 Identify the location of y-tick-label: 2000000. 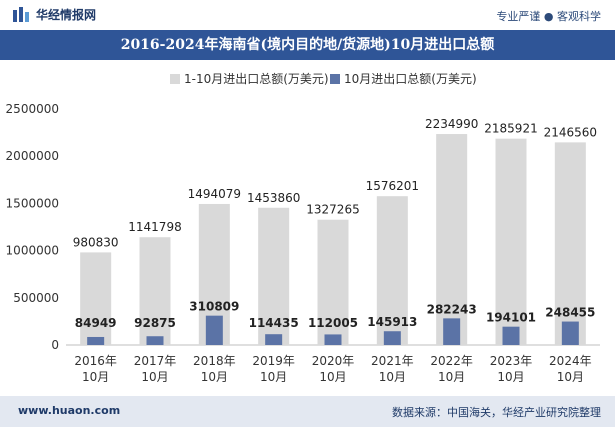
(32, 156).